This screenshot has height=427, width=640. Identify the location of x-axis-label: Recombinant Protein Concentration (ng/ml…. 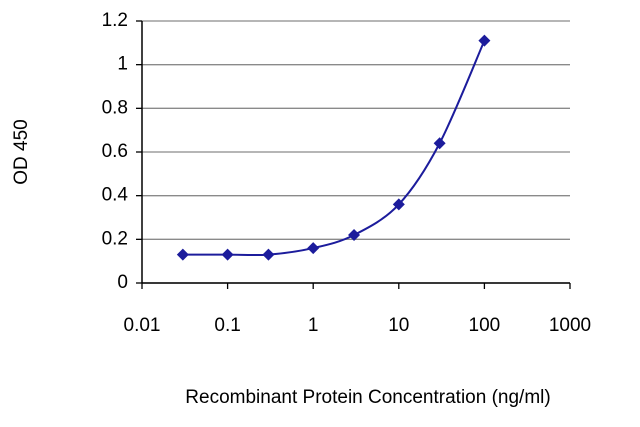
(367, 397).